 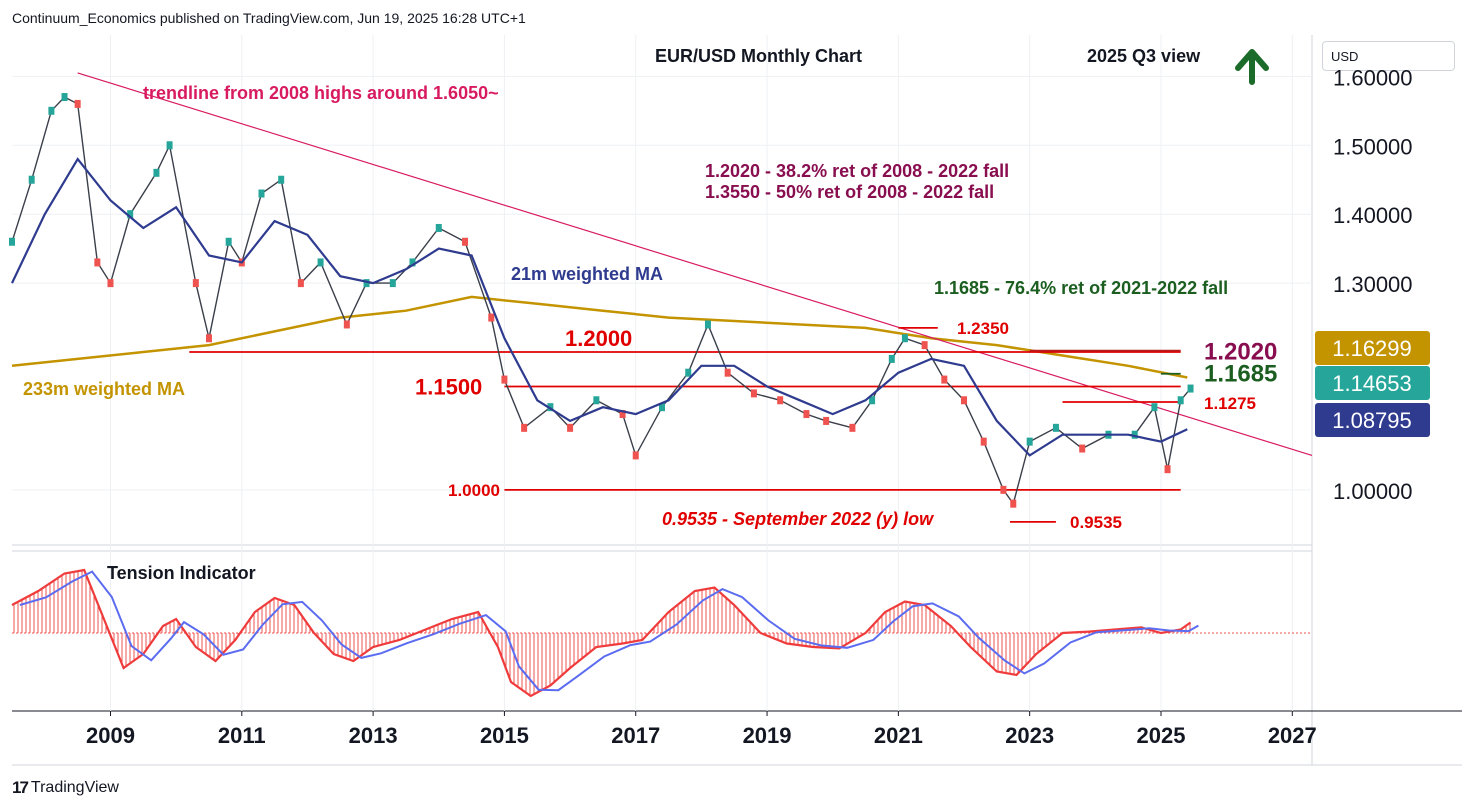 I want to click on x-tick-label: 2019, so click(x=767, y=735).